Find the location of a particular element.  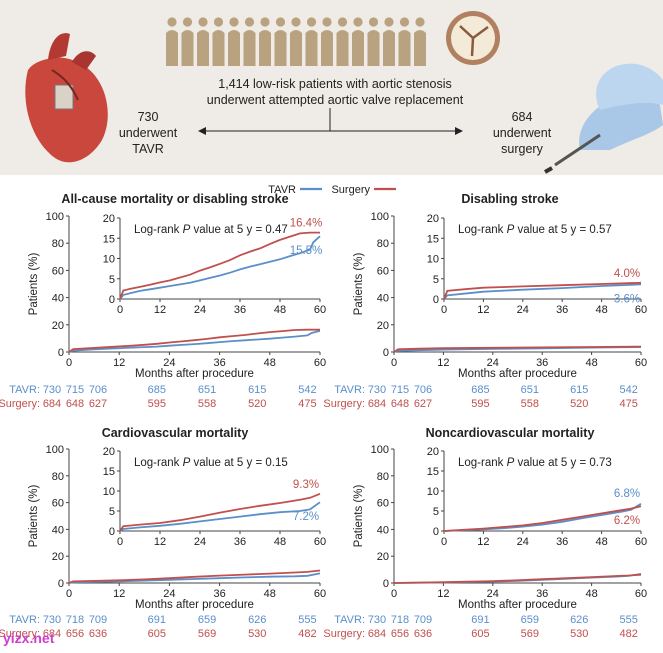

inset-series-line-surgery is located at coordinates (542, 290).